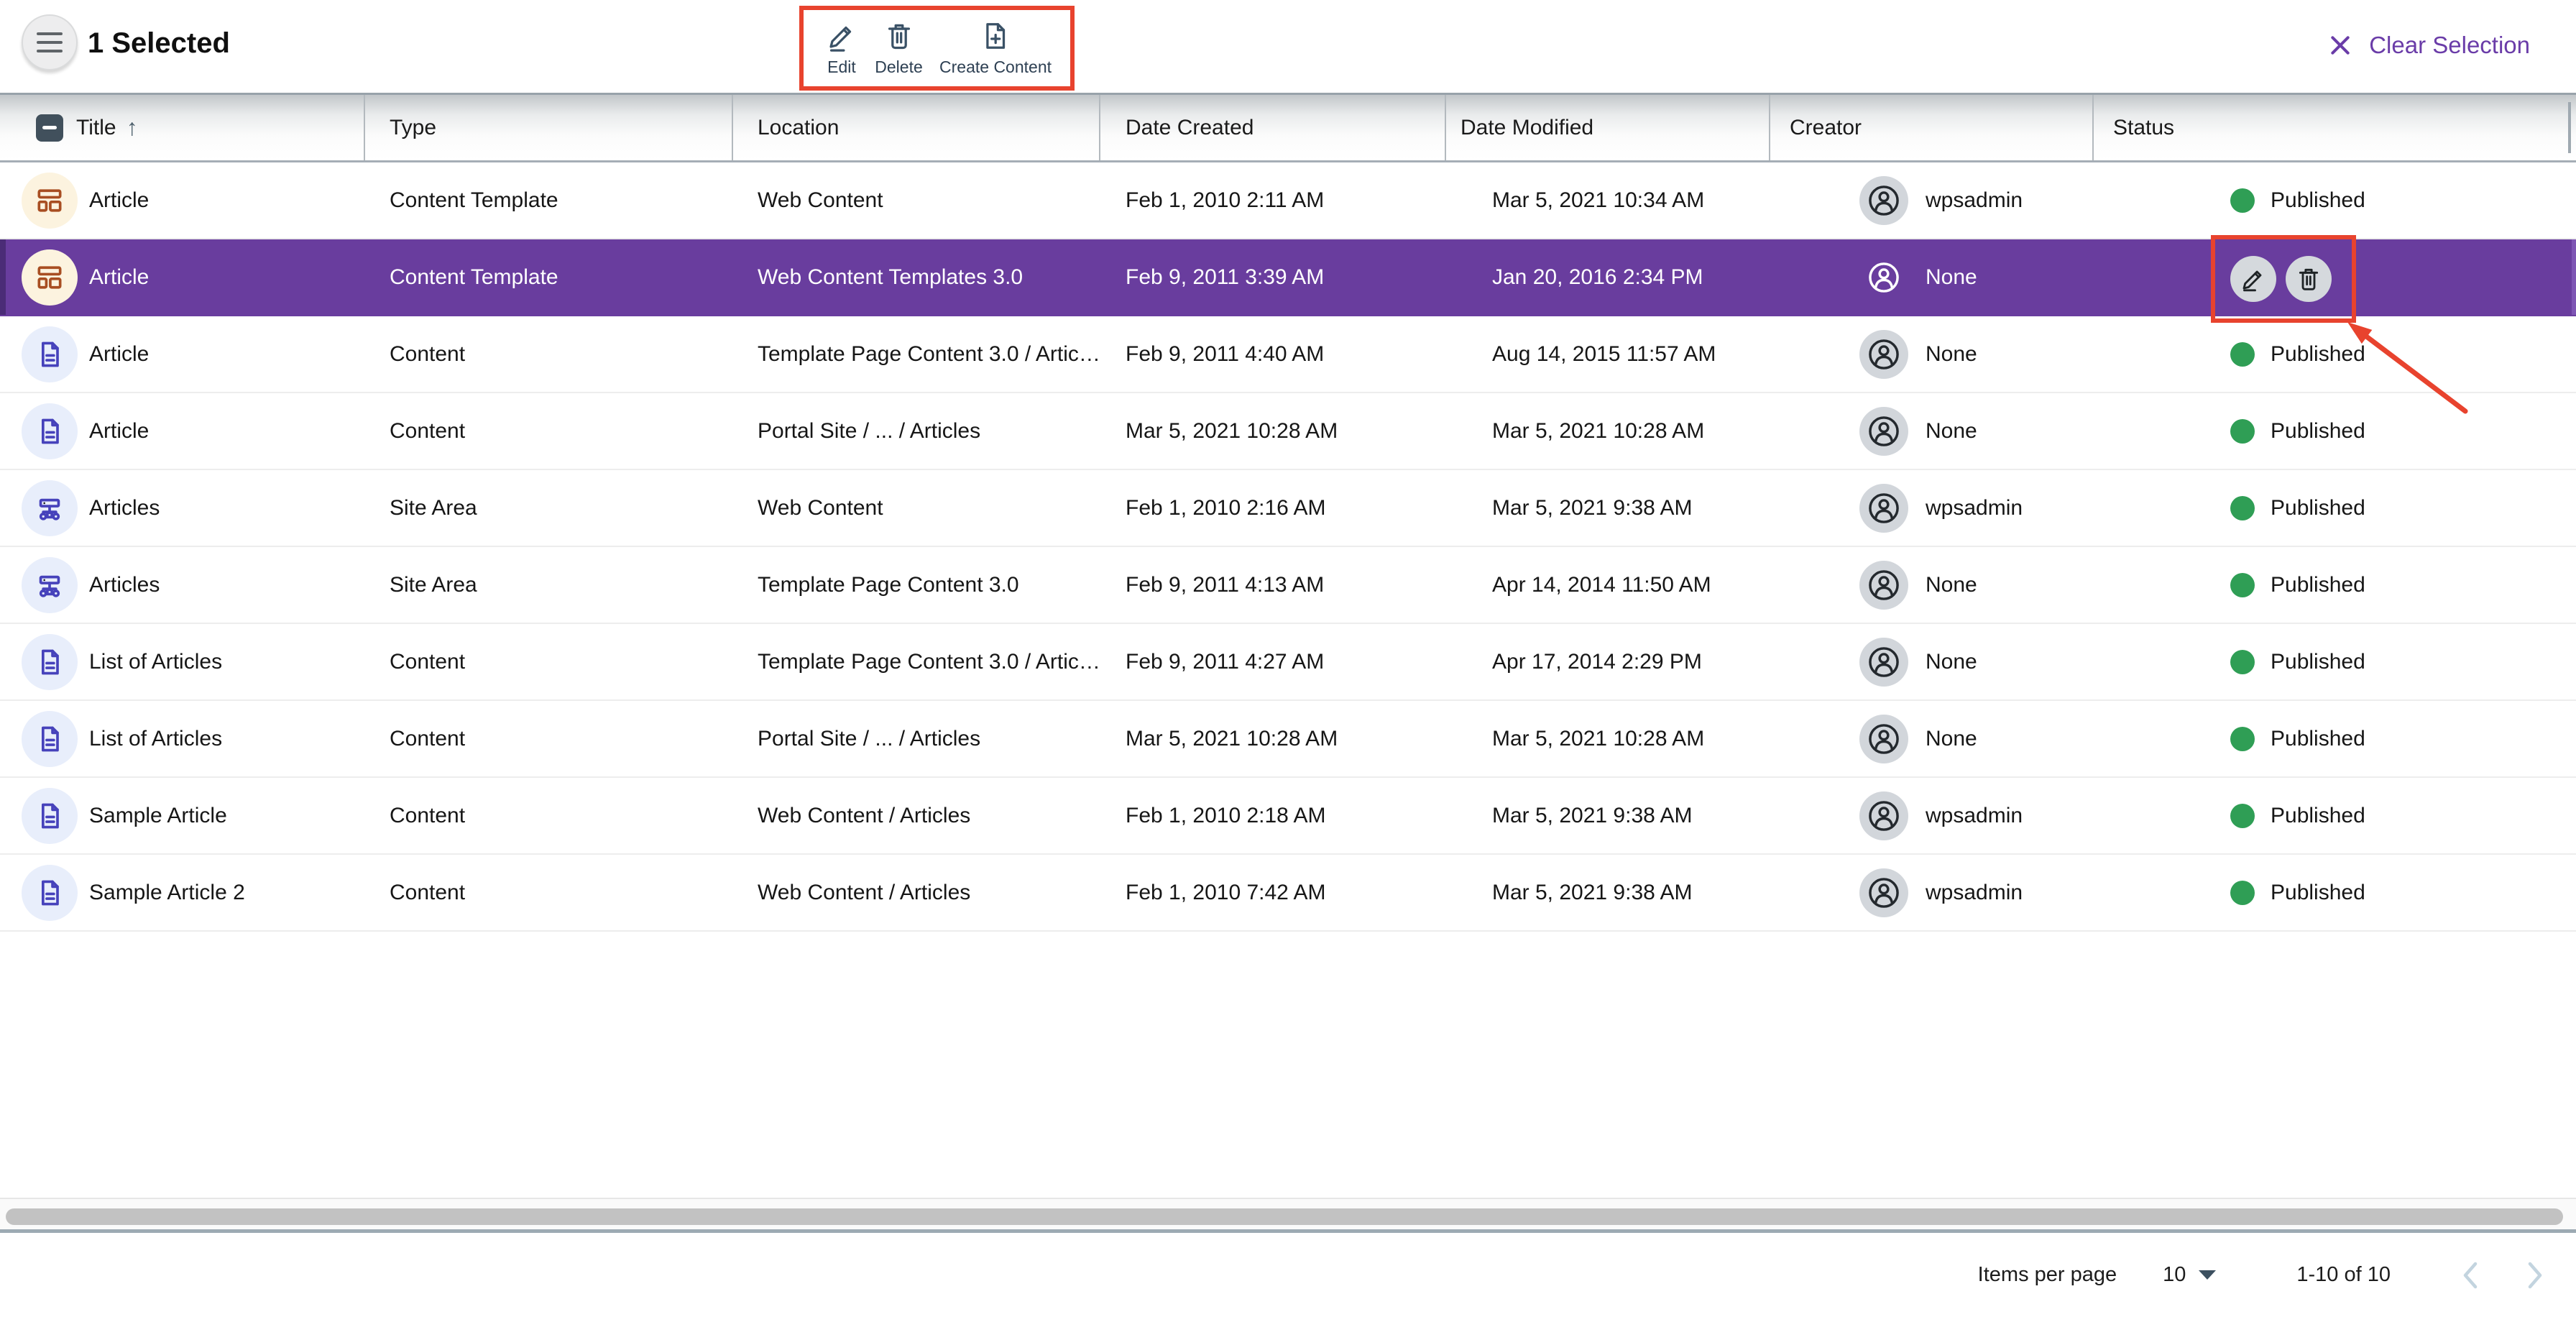  What do you see at coordinates (899, 67) in the screenshot?
I see `delete-button-label: Delete` at bounding box center [899, 67].